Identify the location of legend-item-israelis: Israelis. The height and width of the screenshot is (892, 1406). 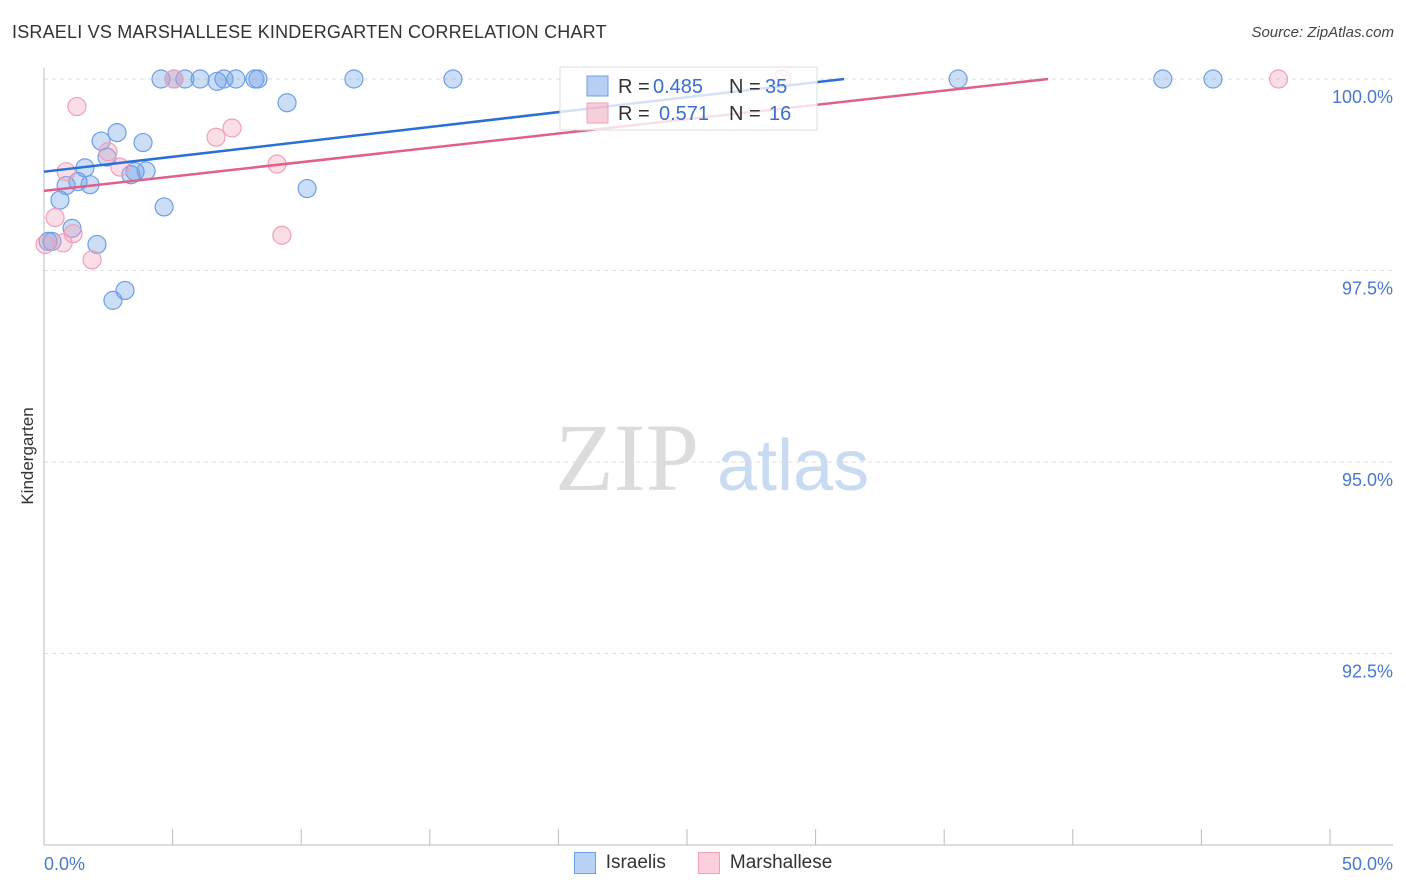
(619, 863).